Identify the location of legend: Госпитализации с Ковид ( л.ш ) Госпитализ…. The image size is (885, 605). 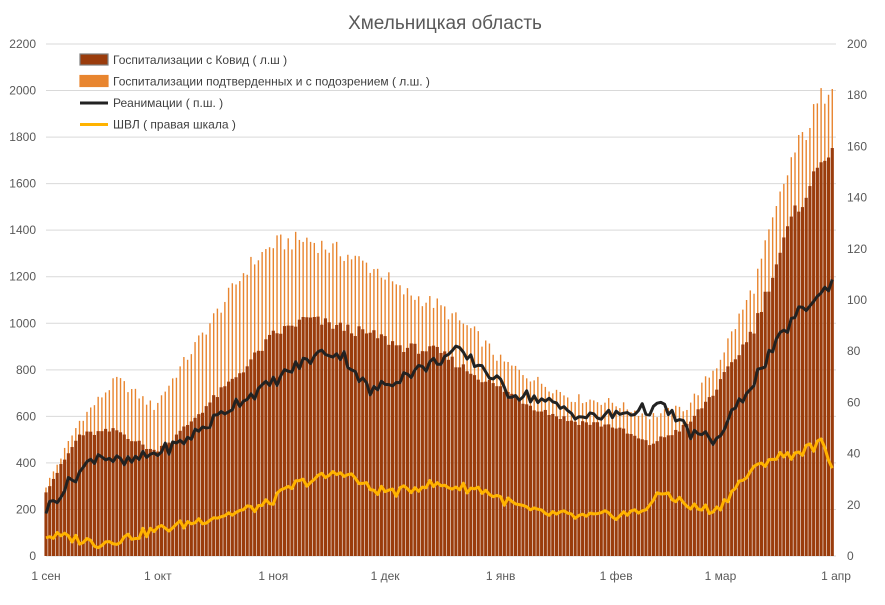
(254, 92).